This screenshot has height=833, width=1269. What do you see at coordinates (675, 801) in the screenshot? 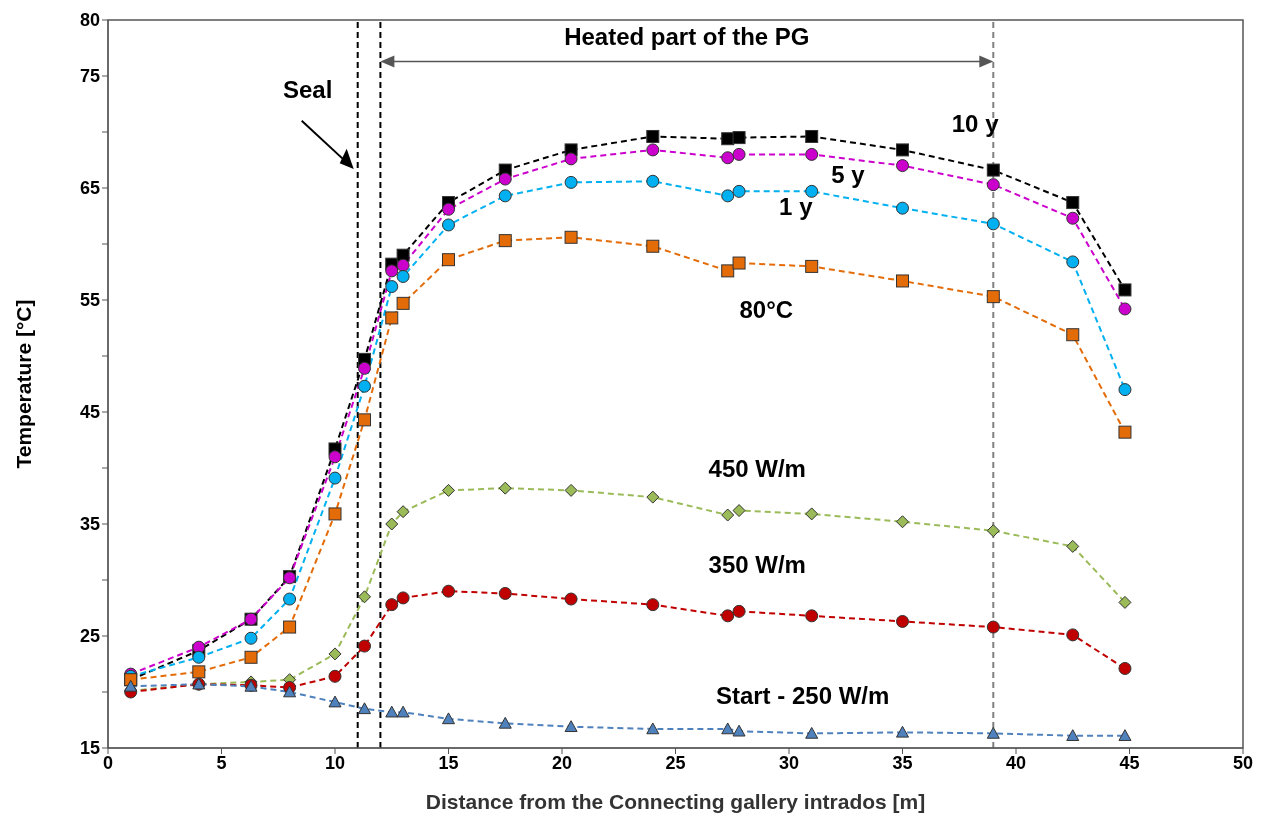
I see `x-axis-title: Distance from the Connecting gallery intrados [m]` at bounding box center [675, 801].